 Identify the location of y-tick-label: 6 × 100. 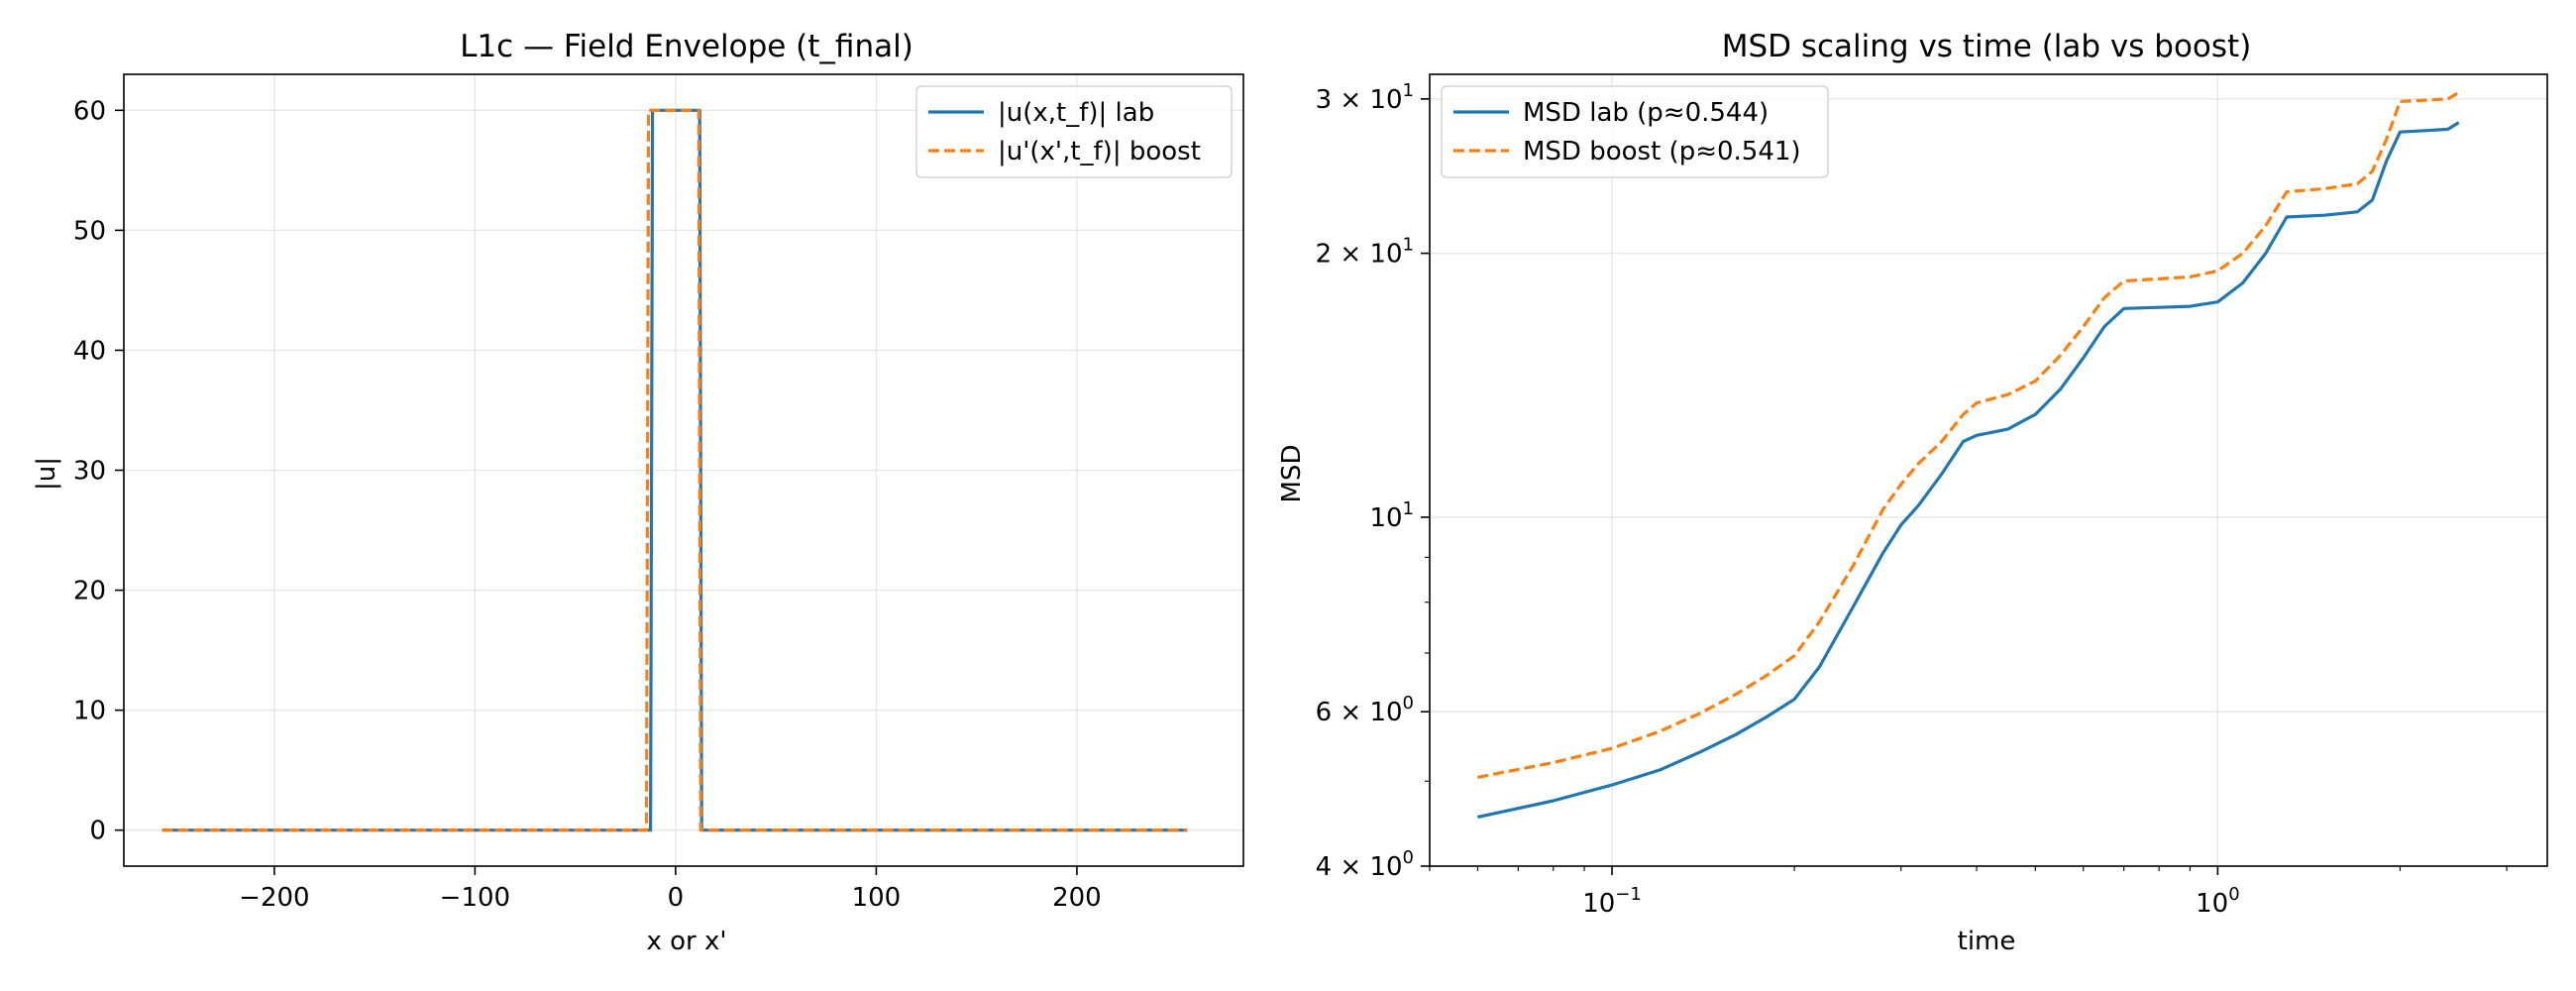
(1365, 710).